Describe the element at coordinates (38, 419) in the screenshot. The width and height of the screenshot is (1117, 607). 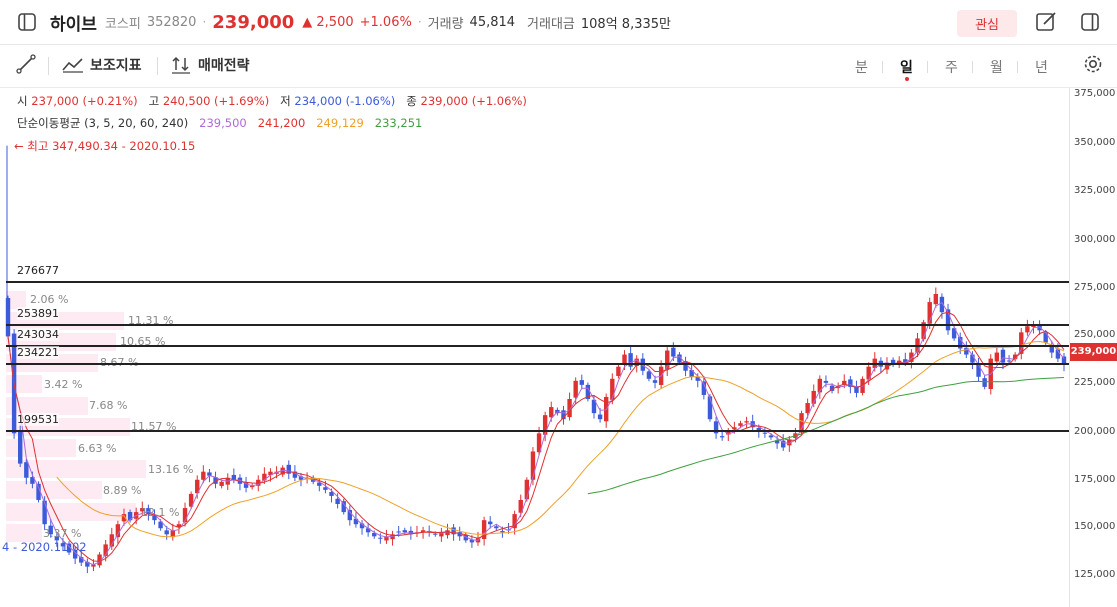
I see `price-level-label: 199531` at that location.